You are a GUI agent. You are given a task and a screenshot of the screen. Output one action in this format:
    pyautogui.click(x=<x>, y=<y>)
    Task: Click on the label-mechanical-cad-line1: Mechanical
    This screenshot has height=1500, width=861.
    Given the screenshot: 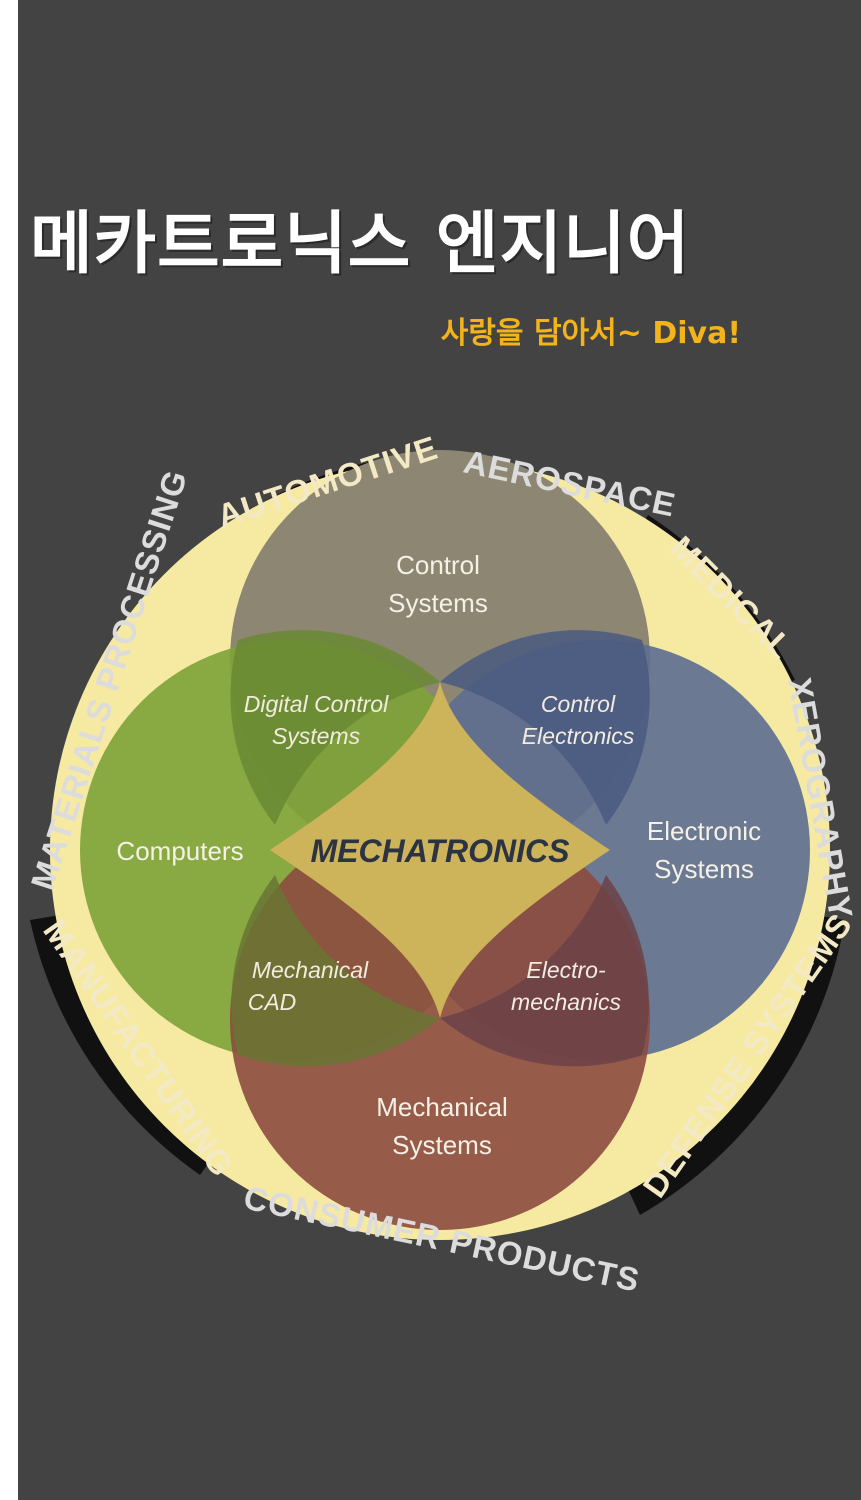 What is the action you would take?
    pyautogui.click(x=310, y=970)
    